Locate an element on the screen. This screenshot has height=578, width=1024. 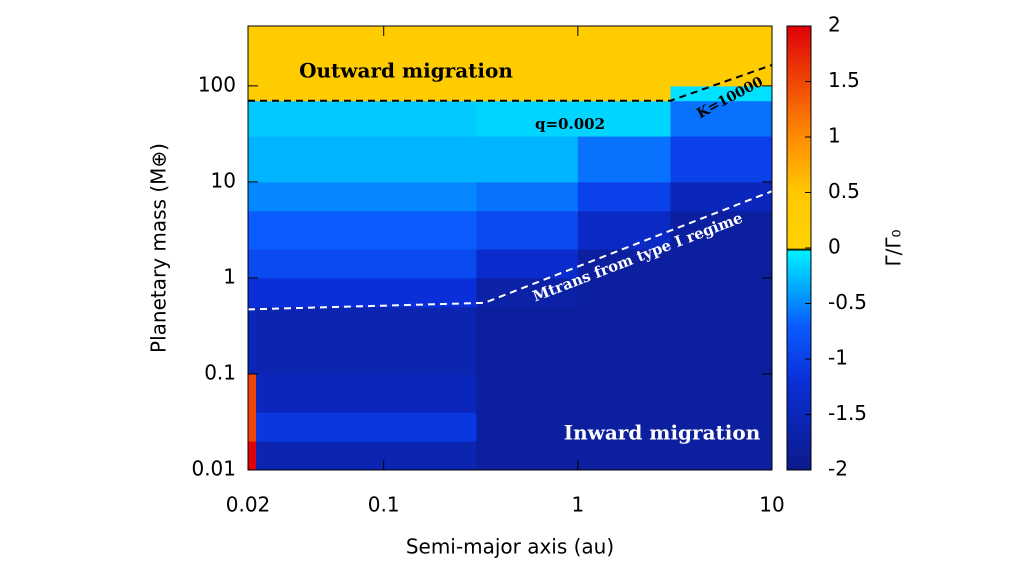
annotation: Inward migration is located at coordinates (662, 433).